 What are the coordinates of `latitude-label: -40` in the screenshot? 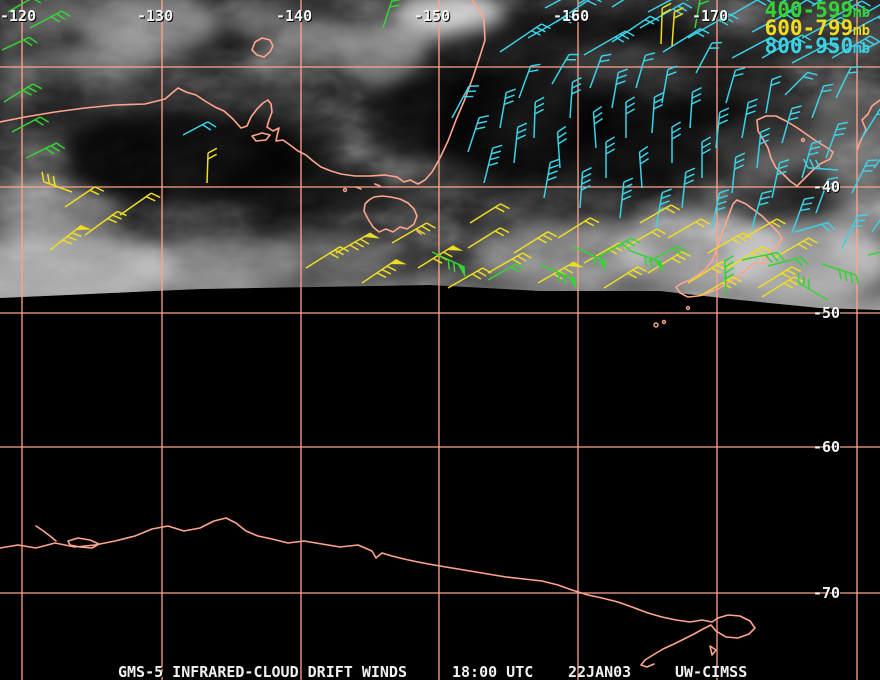 It's located at (827, 187).